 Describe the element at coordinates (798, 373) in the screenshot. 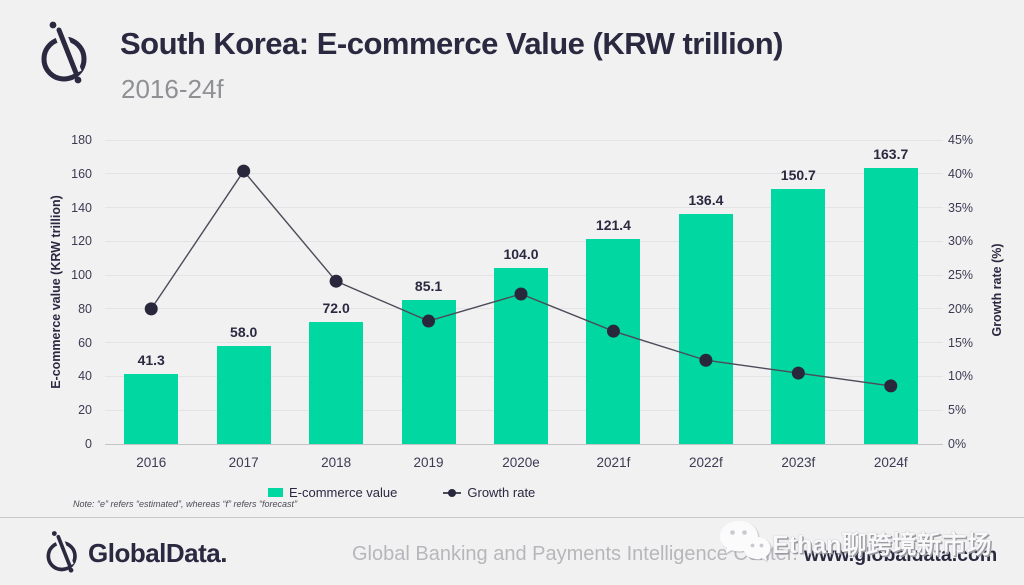

I see `growth-rate-point-2023f` at that location.